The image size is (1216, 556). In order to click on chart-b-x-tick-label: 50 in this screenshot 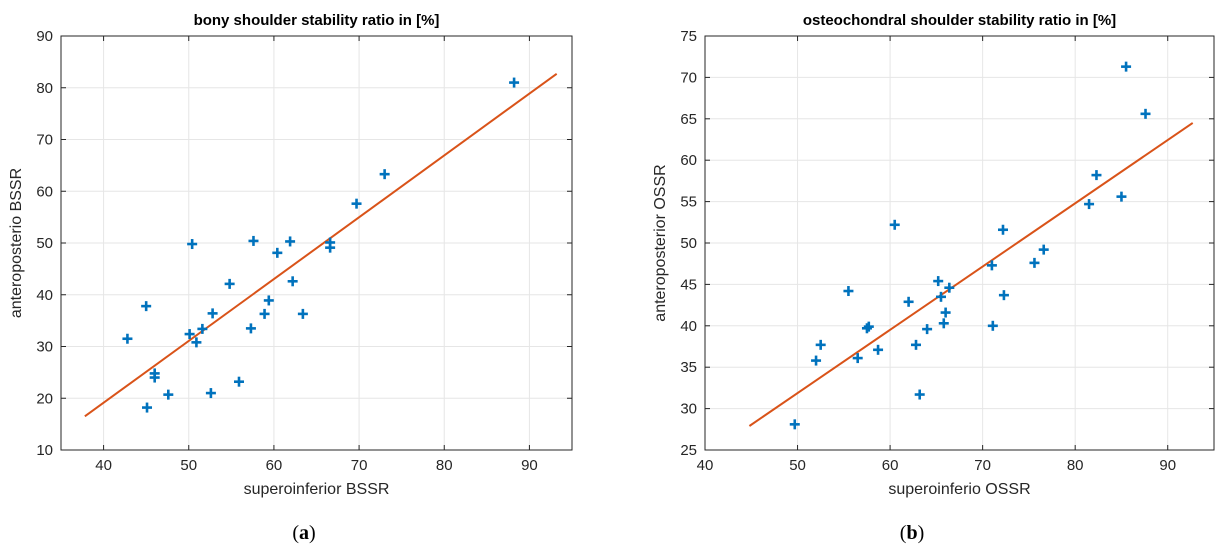, I will do `click(797, 465)`.